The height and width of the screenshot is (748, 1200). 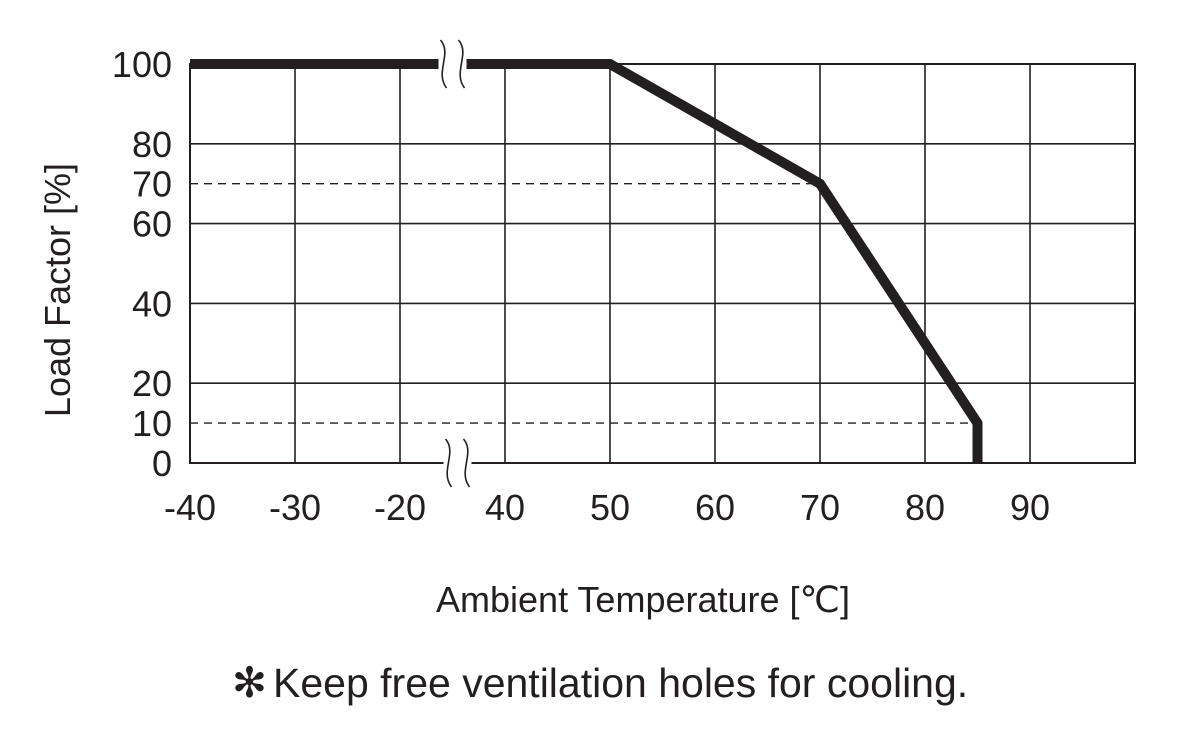 What do you see at coordinates (152, 423) in the screenshot?
I see `y-tick-label: 10` at bounding box center [152, 423].